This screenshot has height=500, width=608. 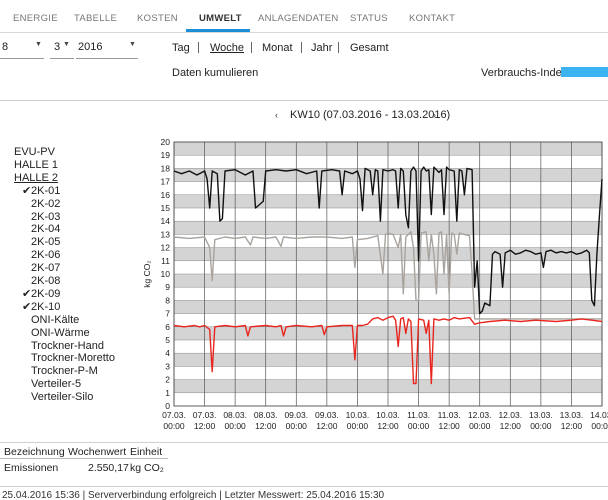 I want to click on y-tick-label: 18, so click(x=166, y=168).